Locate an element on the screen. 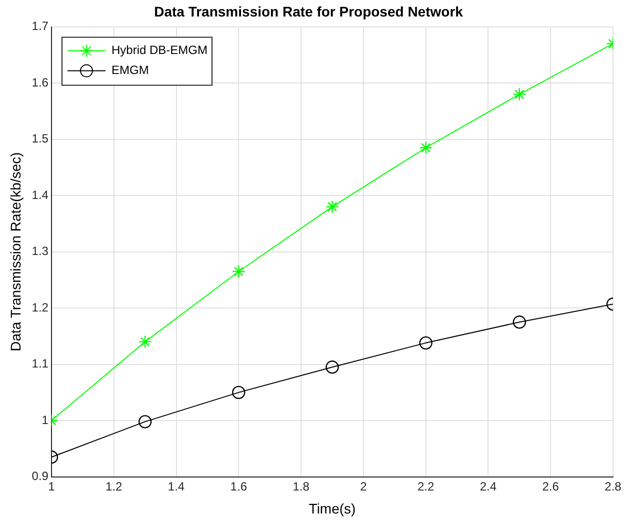  y-tick-label: 1.5 is located at coordinates (40, 139).